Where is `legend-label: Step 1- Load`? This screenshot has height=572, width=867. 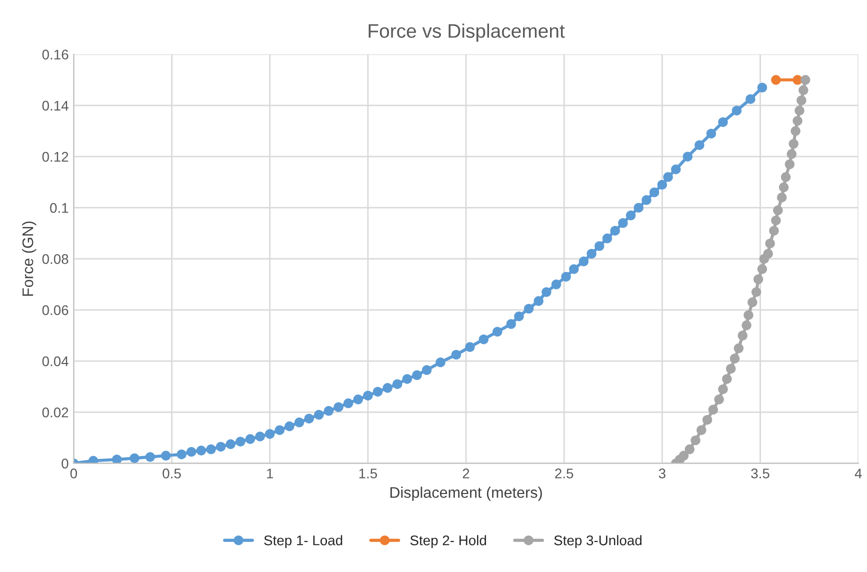 legend-label: Step 1- Load is located at coordinates (303, 541).